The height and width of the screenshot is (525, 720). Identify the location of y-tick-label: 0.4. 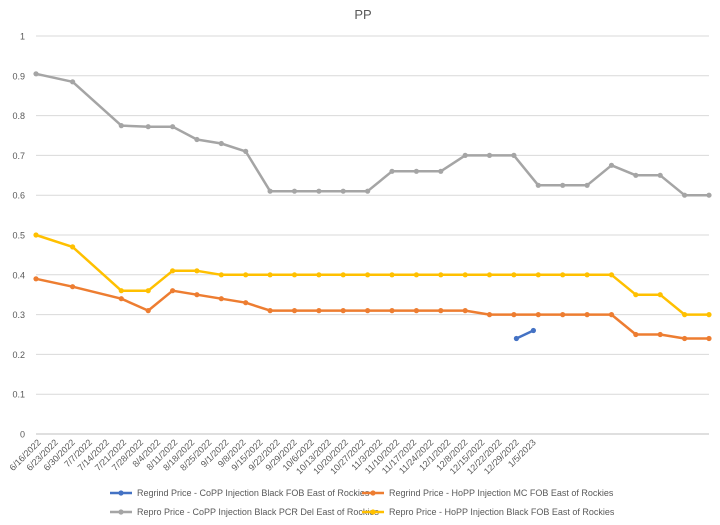
(18, 275).